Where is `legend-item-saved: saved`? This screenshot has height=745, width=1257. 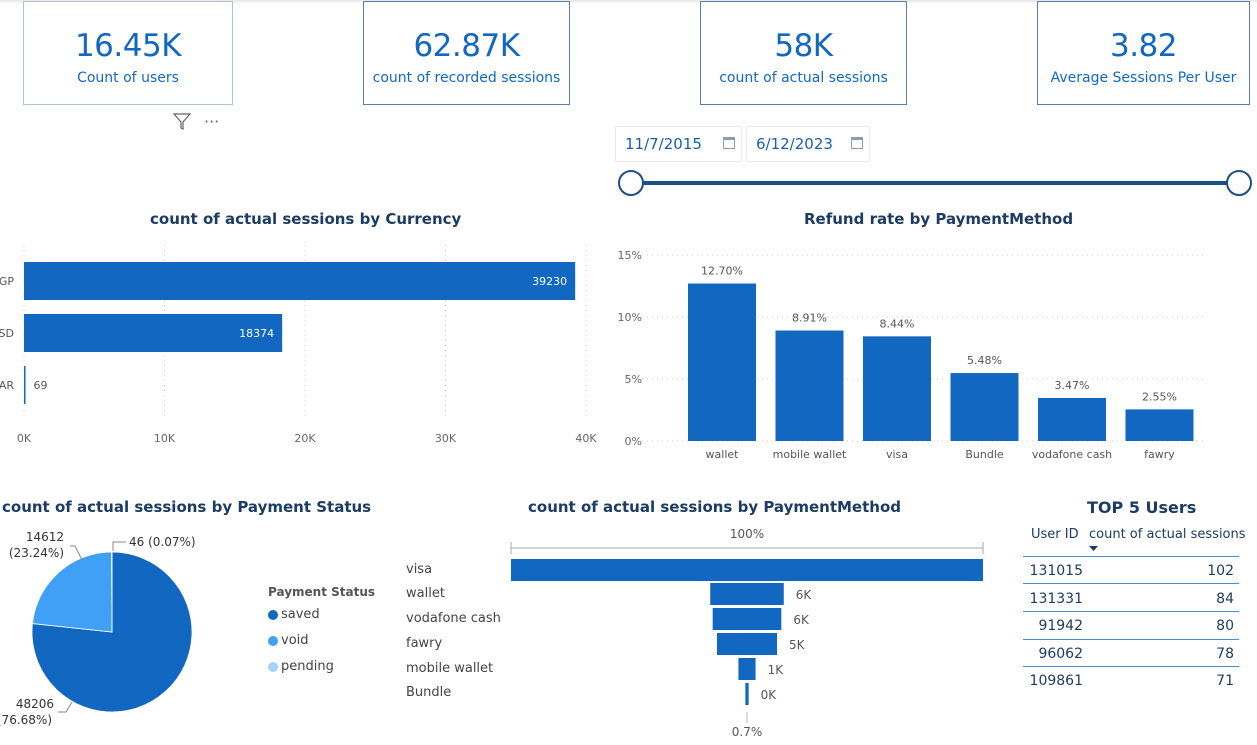 legend-item-saved: saved is located at coordinates (294, 614).